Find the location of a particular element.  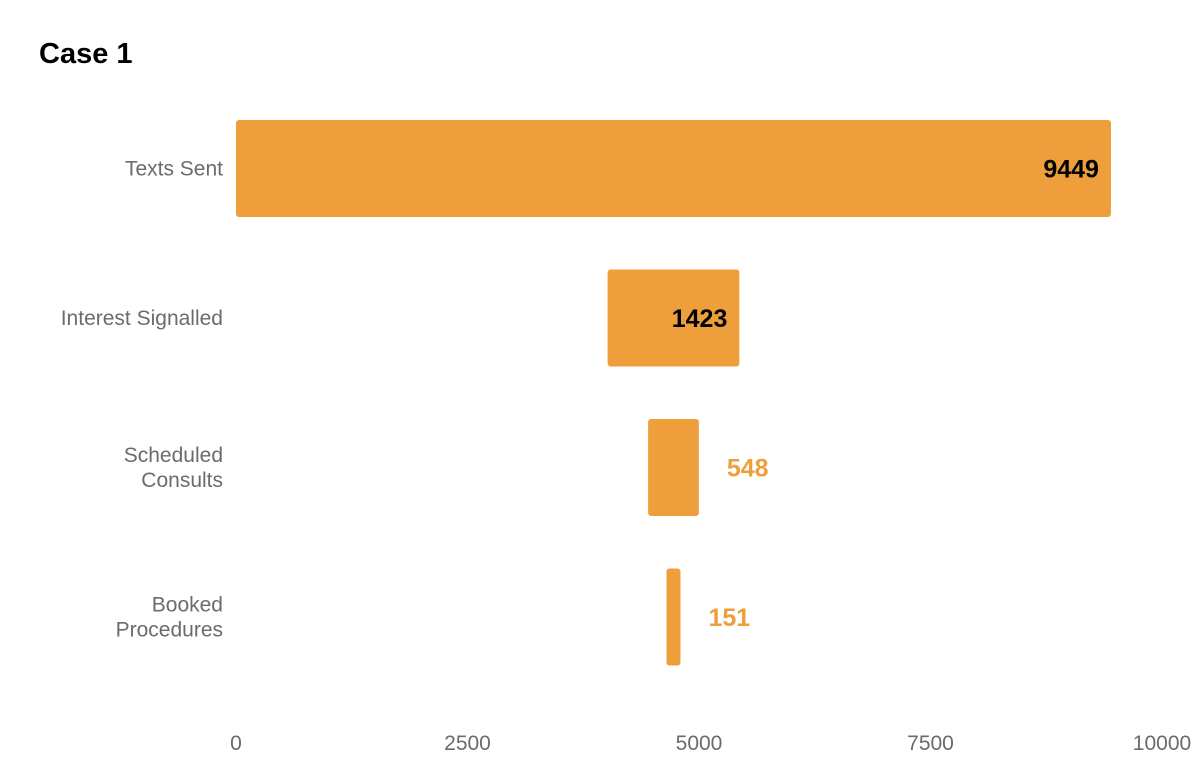

category-label-2: Scheduled Consults is located at coordinates (173, 468).